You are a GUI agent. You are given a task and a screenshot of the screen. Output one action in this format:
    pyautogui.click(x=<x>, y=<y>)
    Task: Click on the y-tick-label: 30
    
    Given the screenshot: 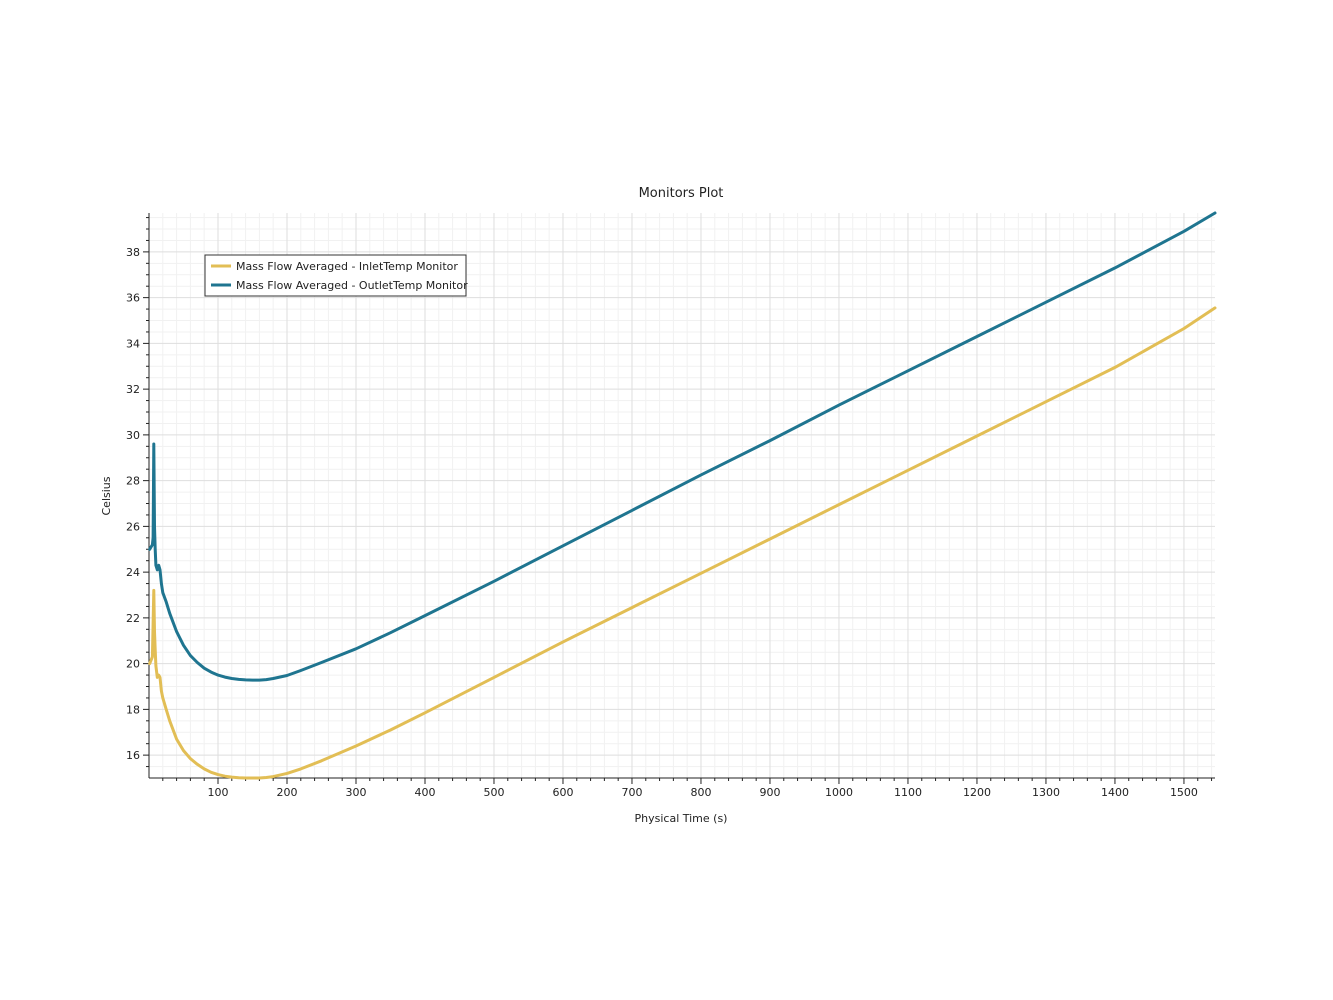 What is the action you would take?
    pyautogui.click(x=133, y=435)
    